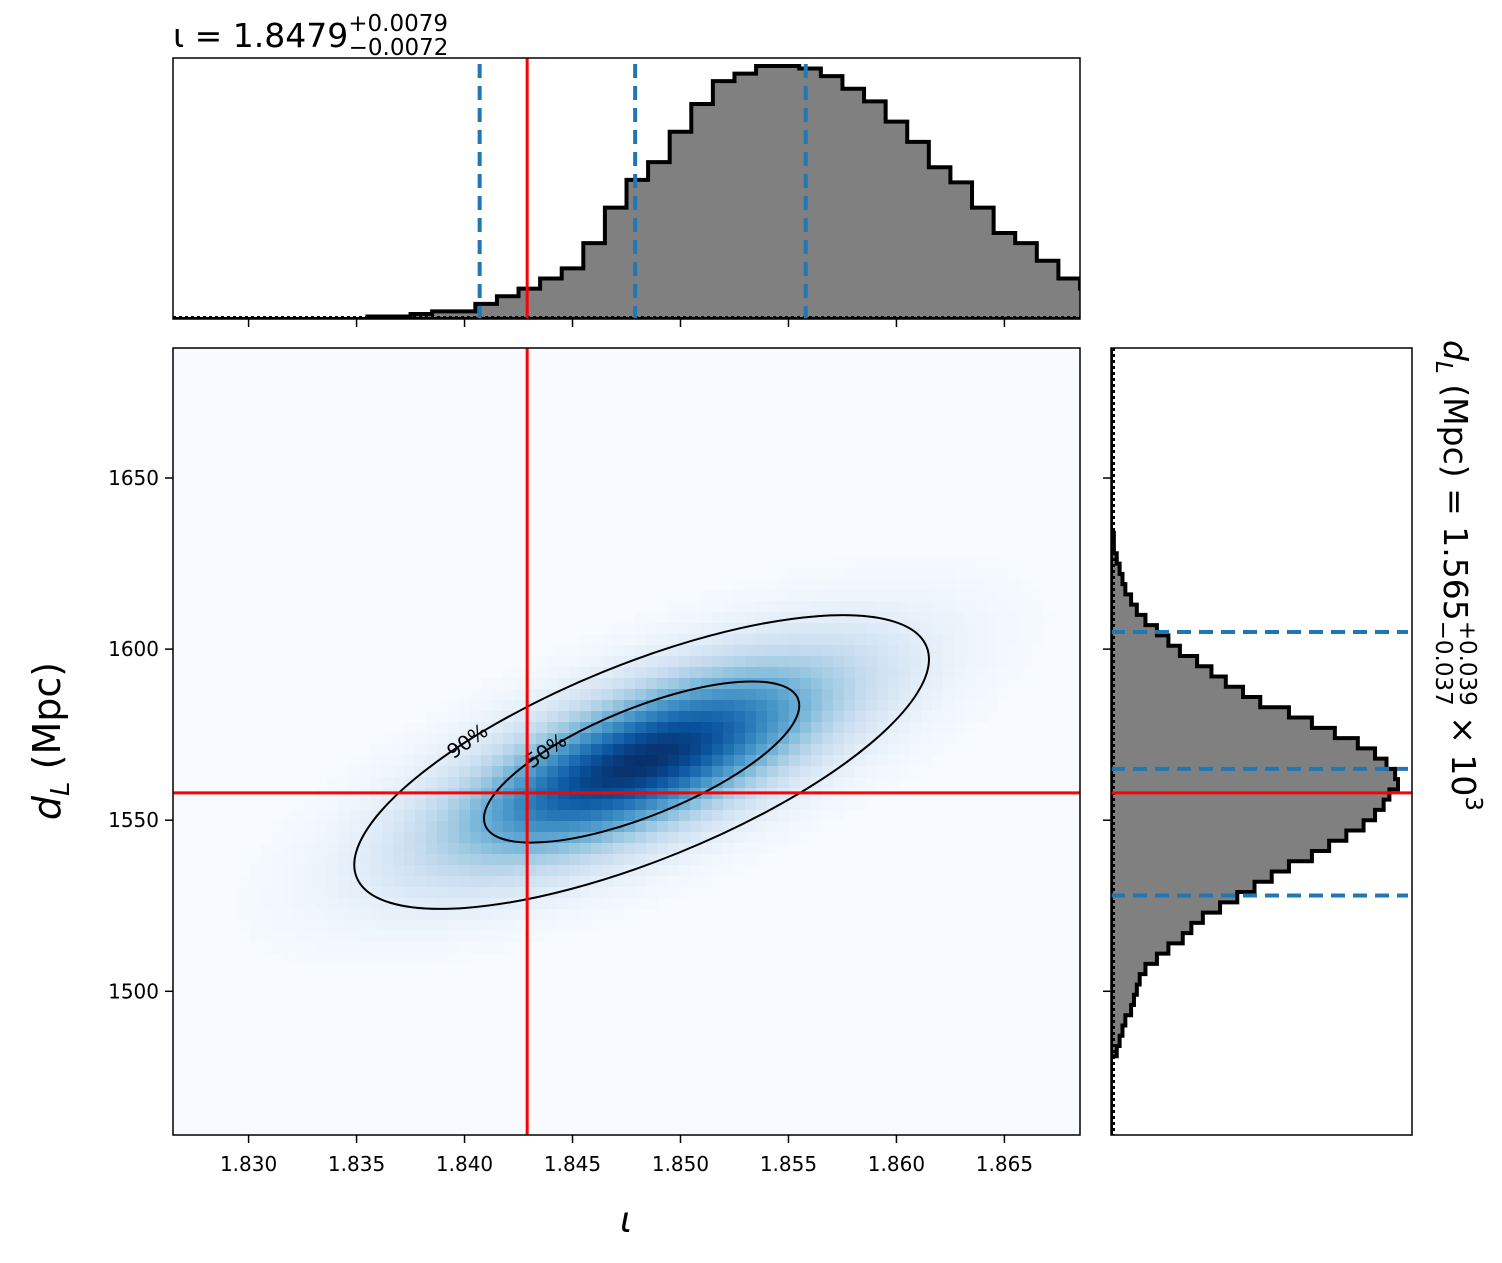 The height and width of the screenshot is (1263, 1502). Describe the element at coordinates (788, 1164) in the screenshot. I see `x-tick-label-5: 1.855` at that location.